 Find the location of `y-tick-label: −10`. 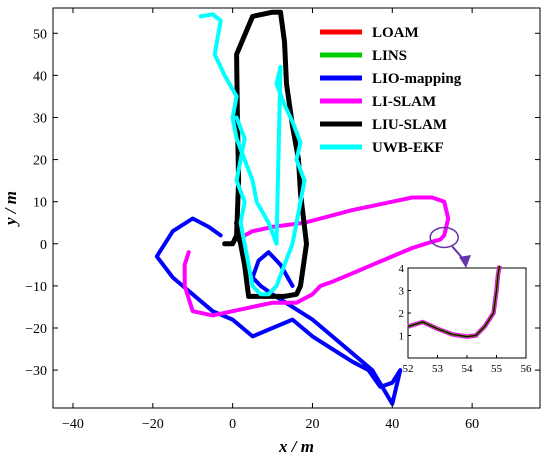

y-tick-label: −10 is located at coordinates (36, 287).